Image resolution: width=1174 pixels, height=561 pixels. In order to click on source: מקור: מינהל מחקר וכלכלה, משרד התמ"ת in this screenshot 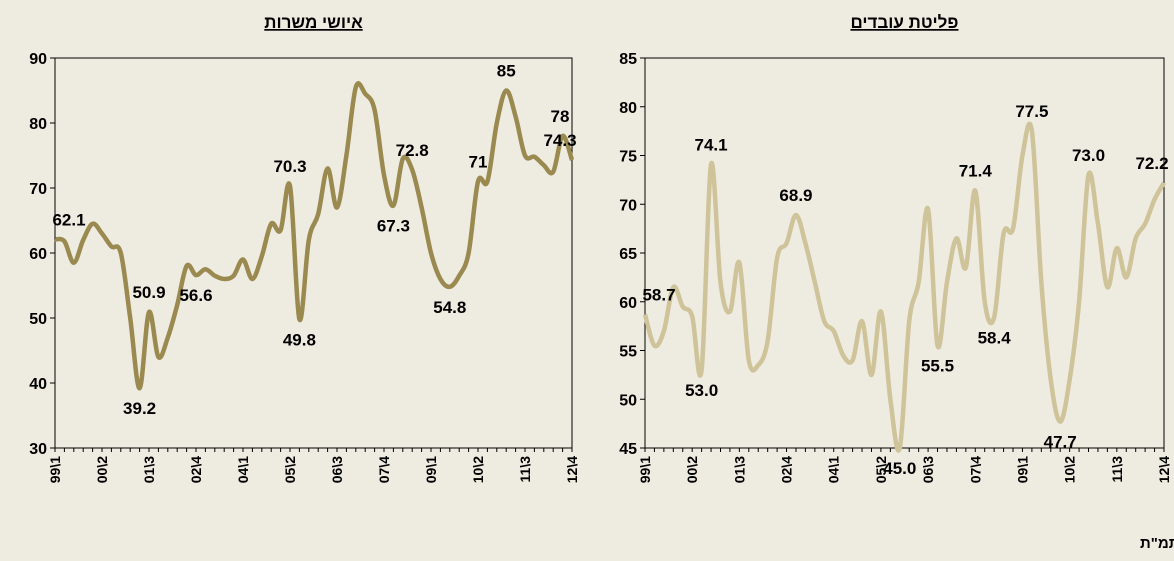, I will do `click(1157, 543)`.